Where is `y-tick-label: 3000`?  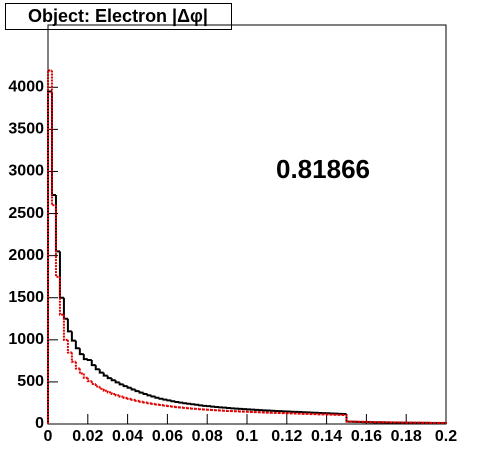 y-tick-label: 3000 is located at coordinates (26, 171).